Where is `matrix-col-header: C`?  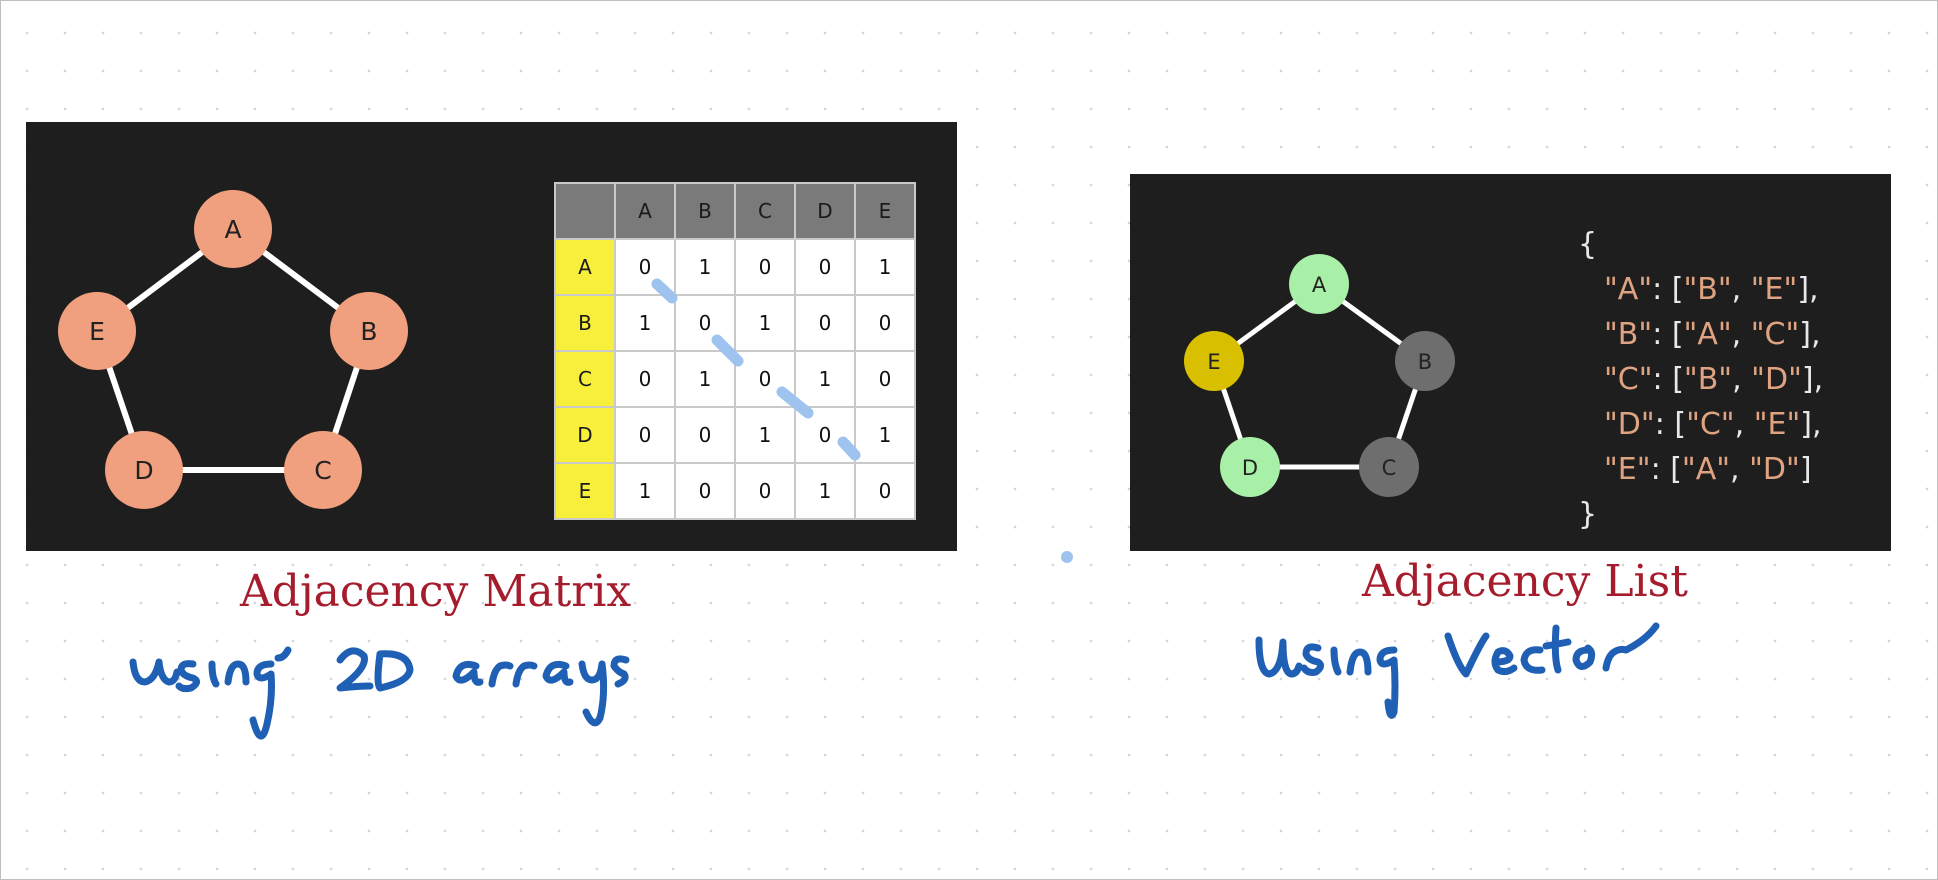
matrix-col-header: C is located at coordinates (765, 211).